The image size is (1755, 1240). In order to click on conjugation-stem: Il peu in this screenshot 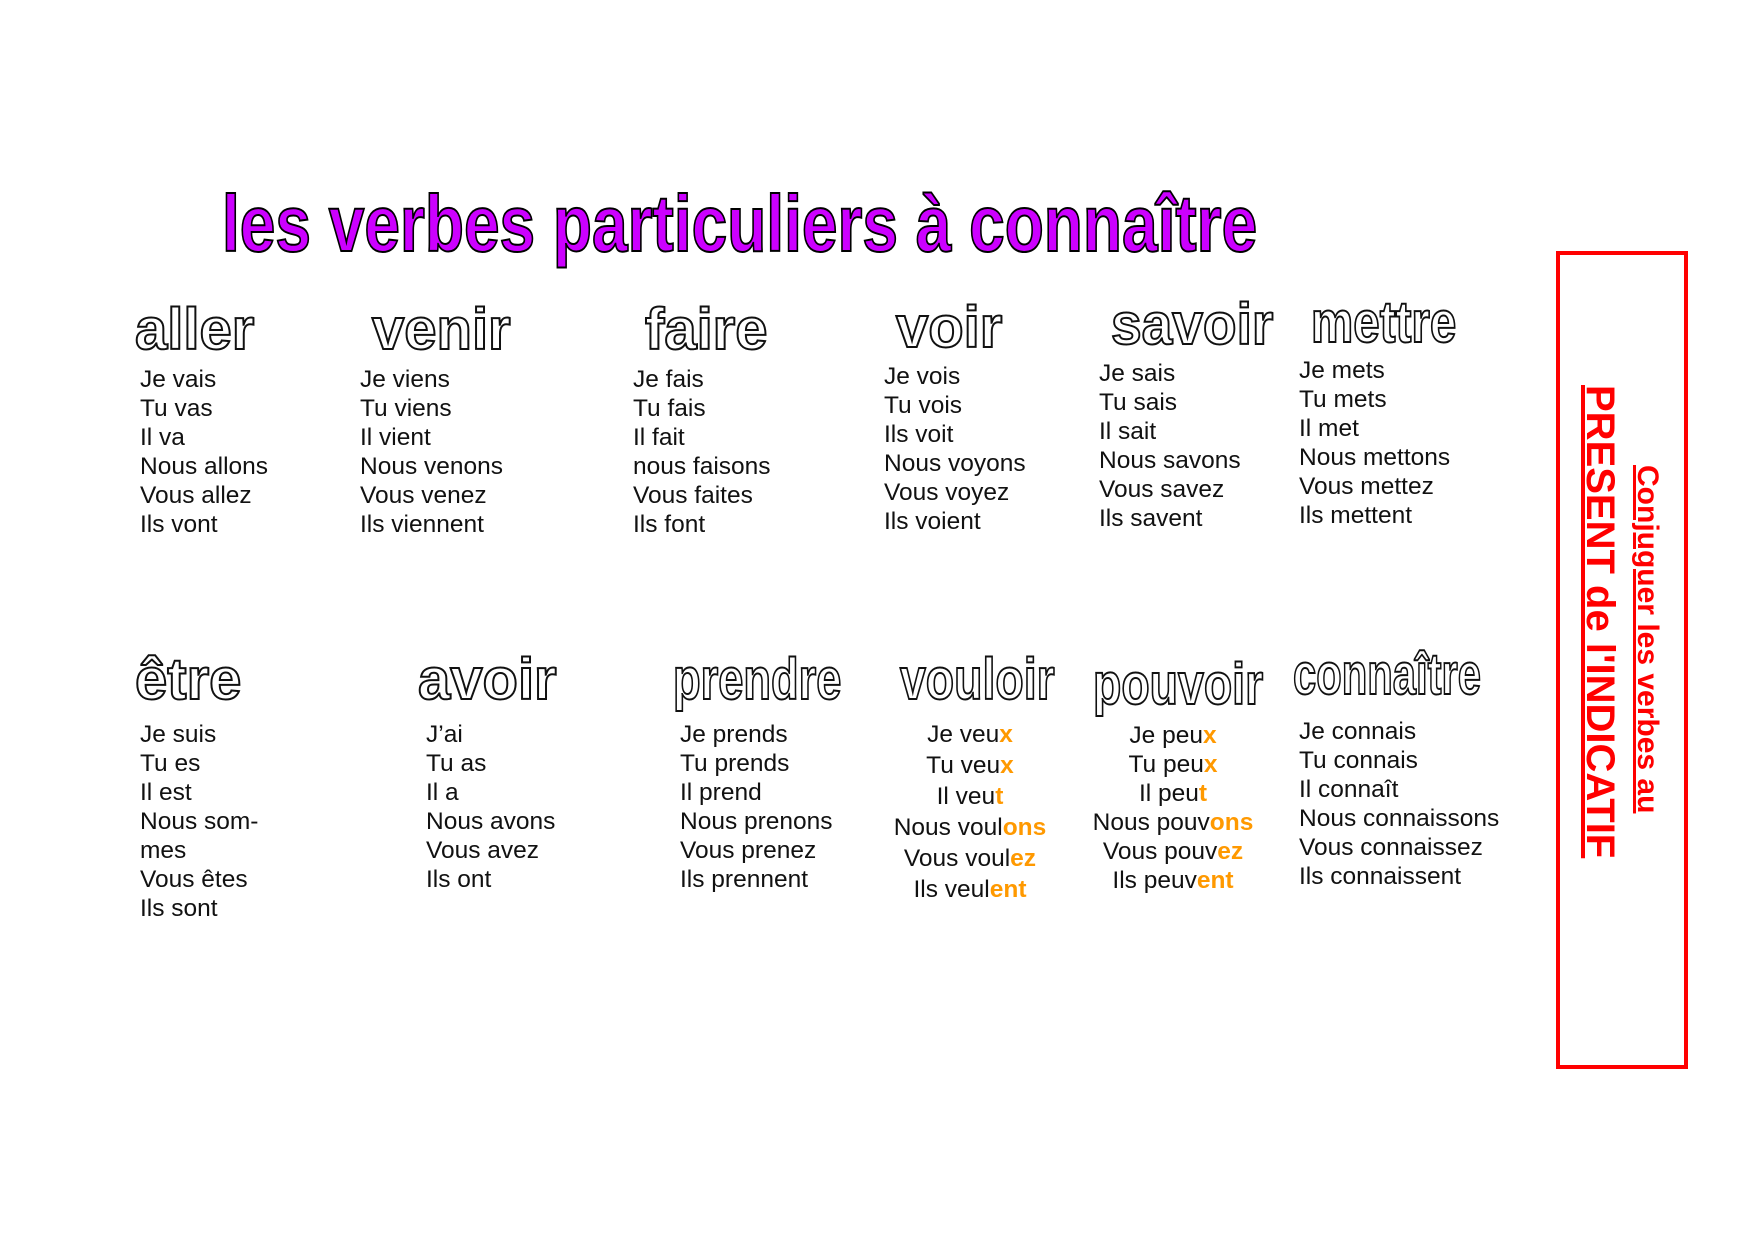, I will do `click(1168, 793)`.